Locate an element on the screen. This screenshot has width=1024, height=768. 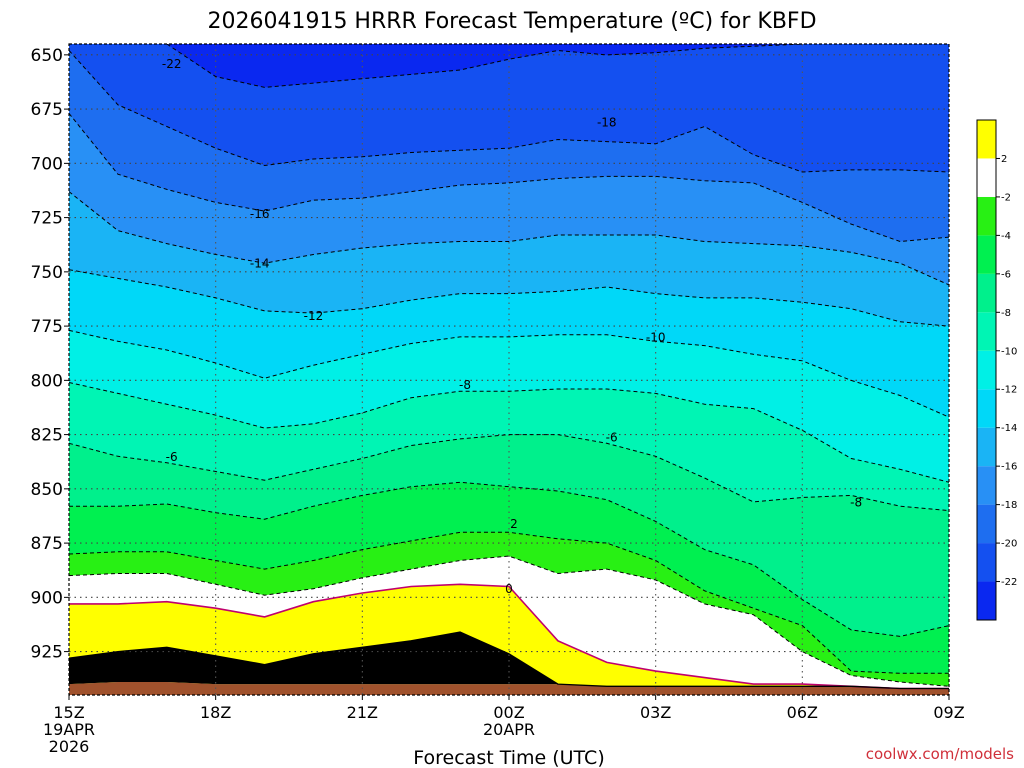
x-axis-title: Forecast Time (UTC) is located at coordinates (508, 757).